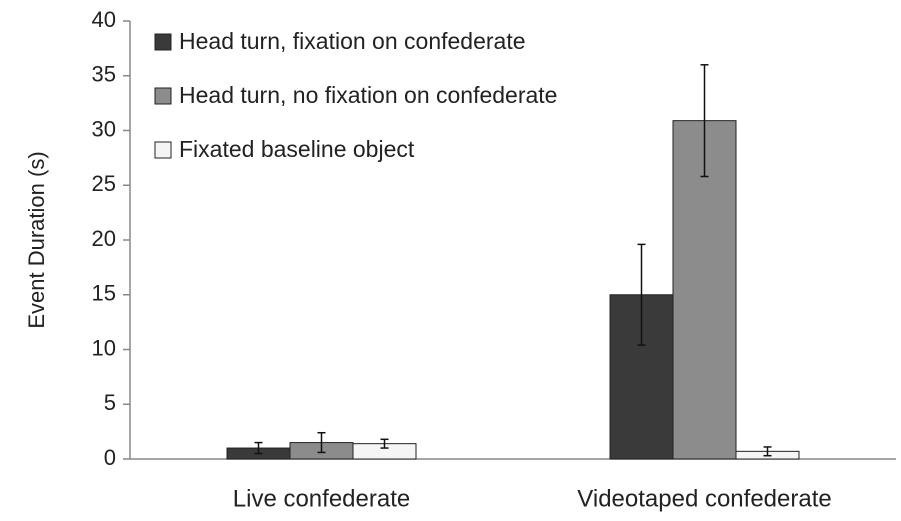  Describe the element at coordinates (110, 457) in the screenshot. I see `y-tick-label: 0` at that location.